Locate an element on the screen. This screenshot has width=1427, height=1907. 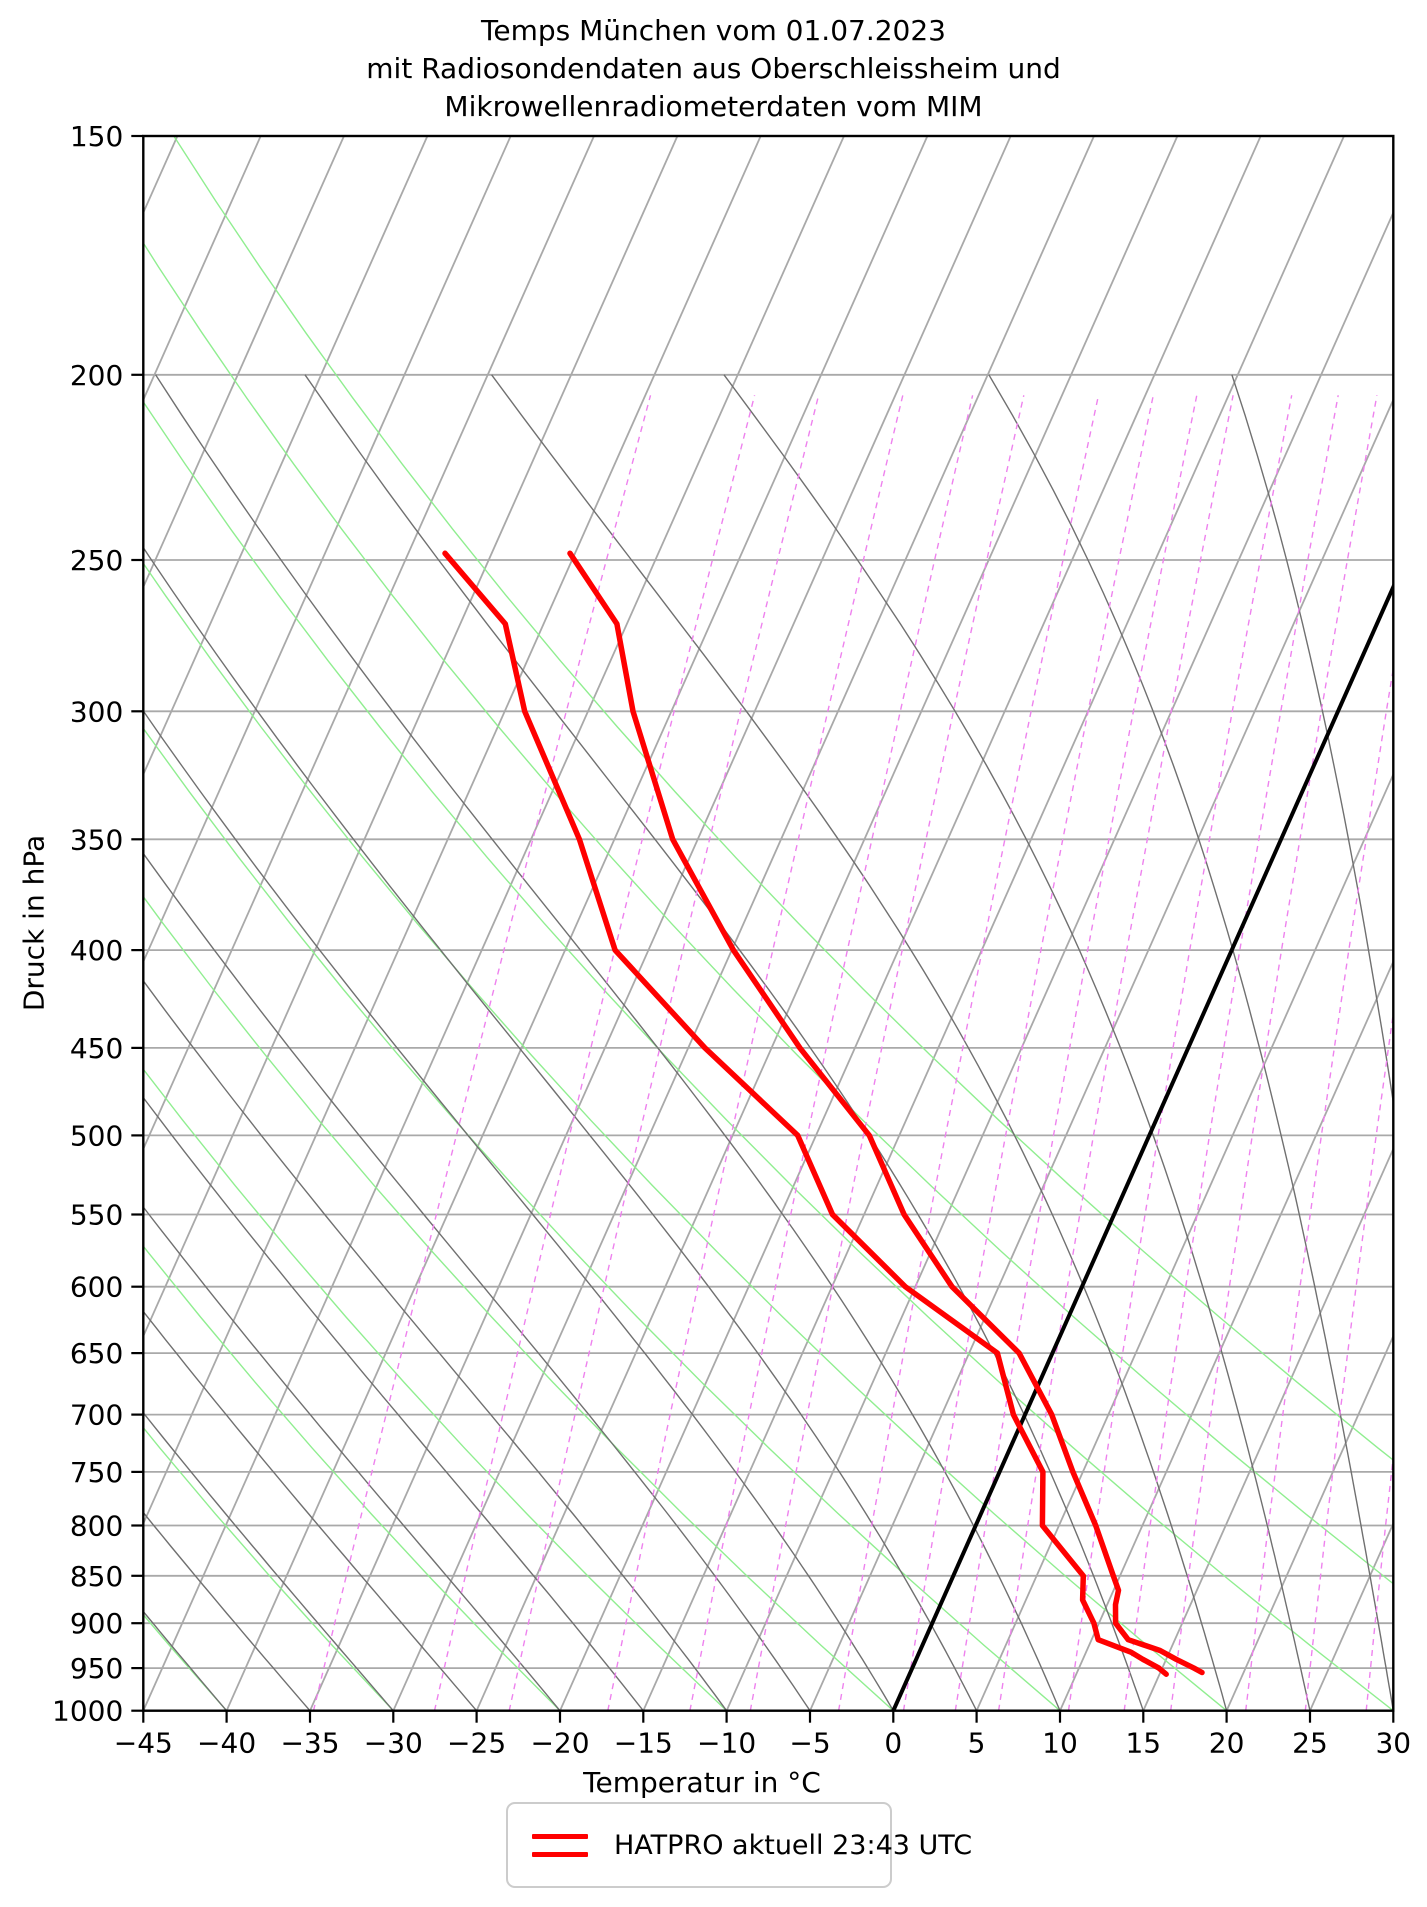
y-tick-label: 1000 is located at coordinates (87, 1711).